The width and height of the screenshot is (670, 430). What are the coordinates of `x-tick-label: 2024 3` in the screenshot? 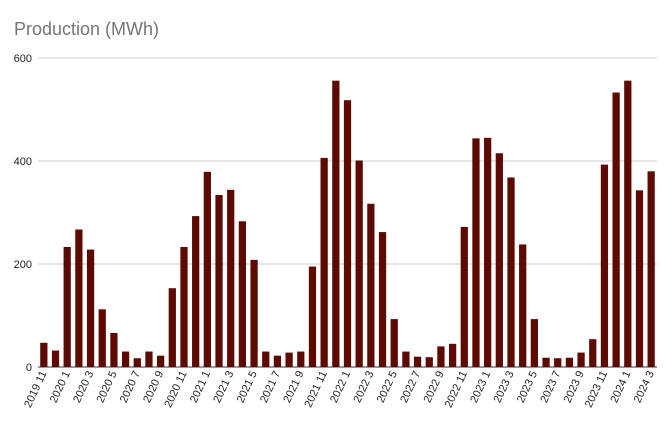 It's located at (644, 387).